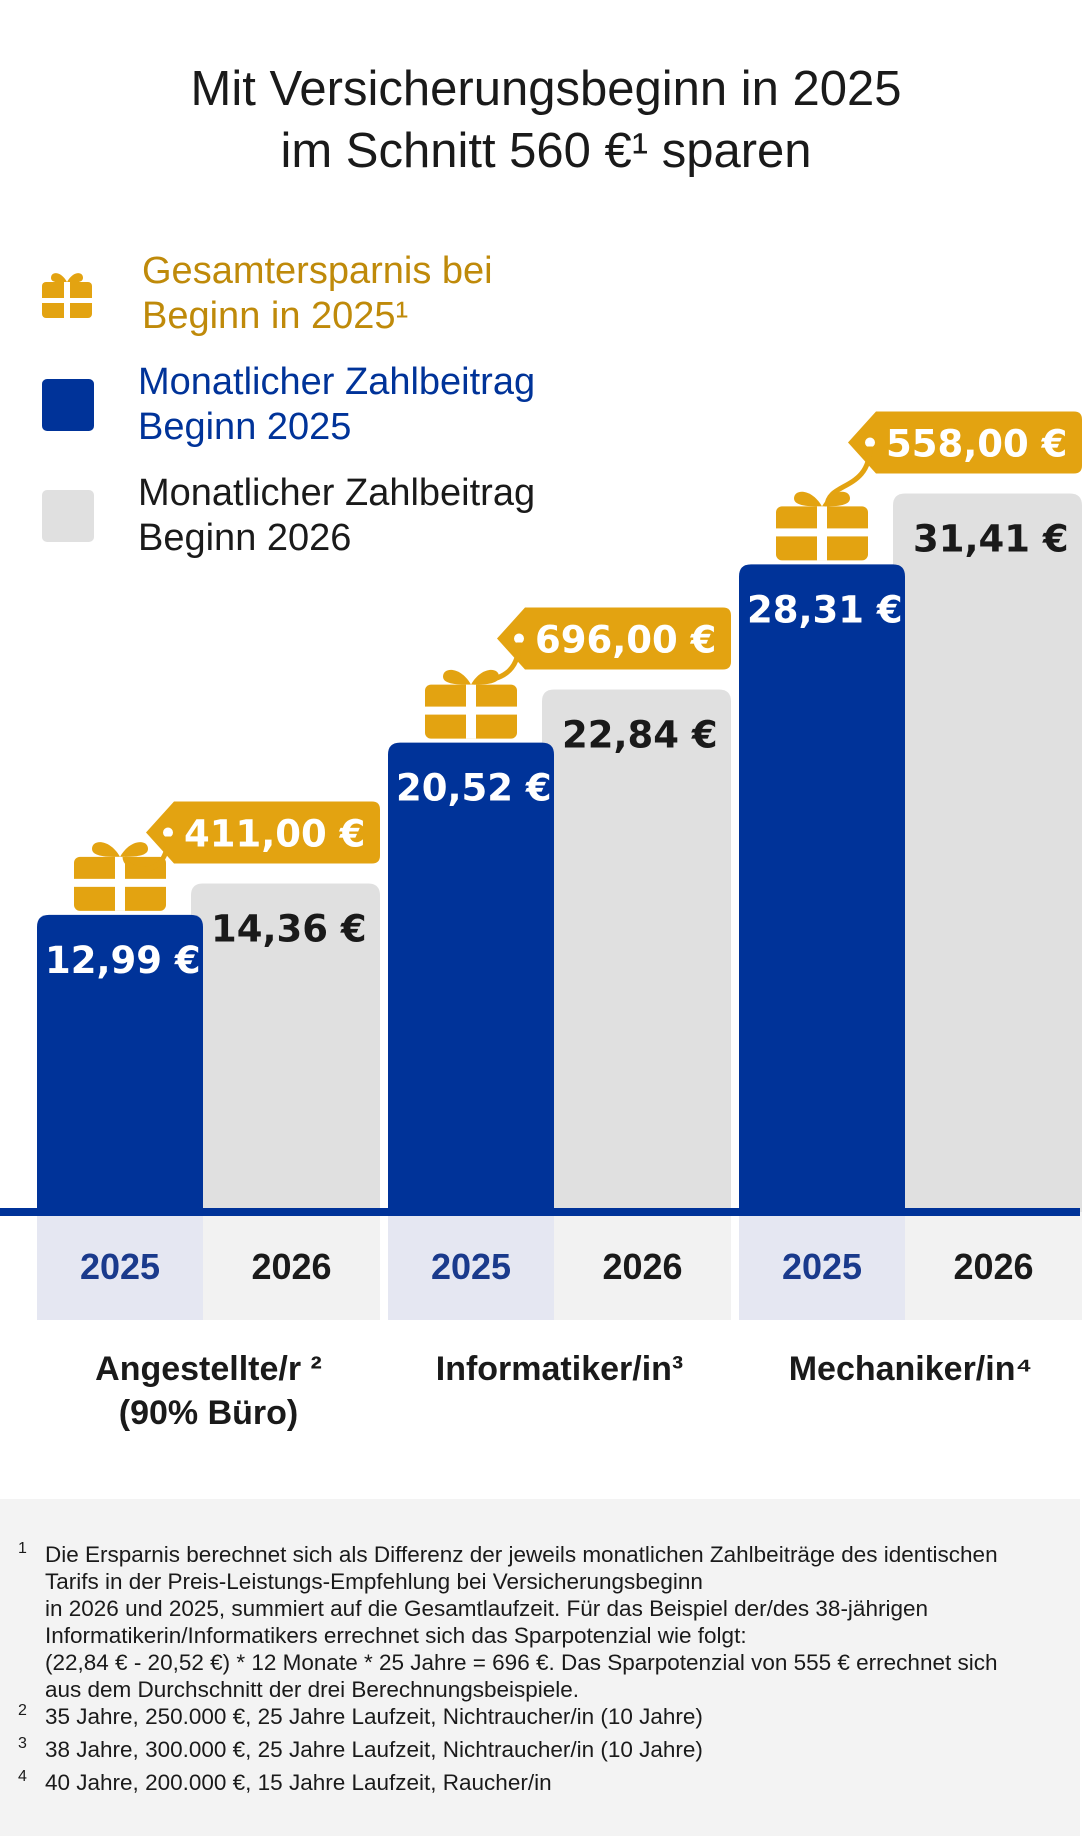 This screenshot has width=1092, height=1836. I want to click on category-label: Informatiker/in³, so click(559, 1369).